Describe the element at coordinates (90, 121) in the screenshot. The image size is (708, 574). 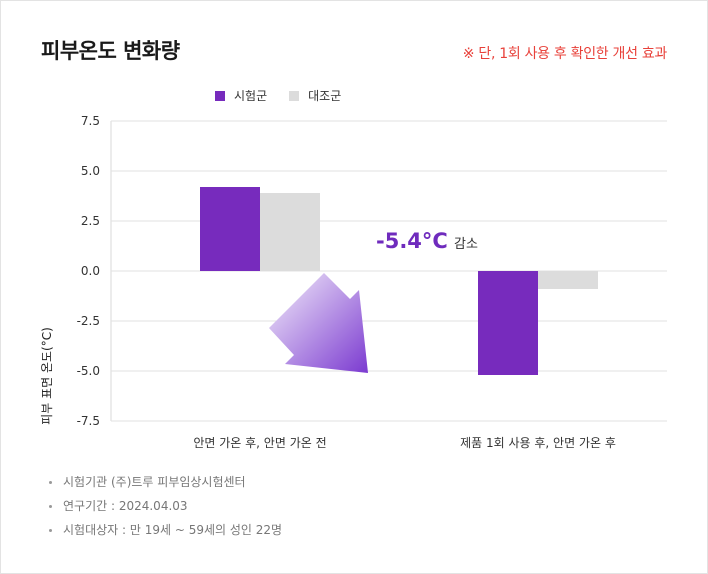
I see `y-tick-label: 7.5` at that location.